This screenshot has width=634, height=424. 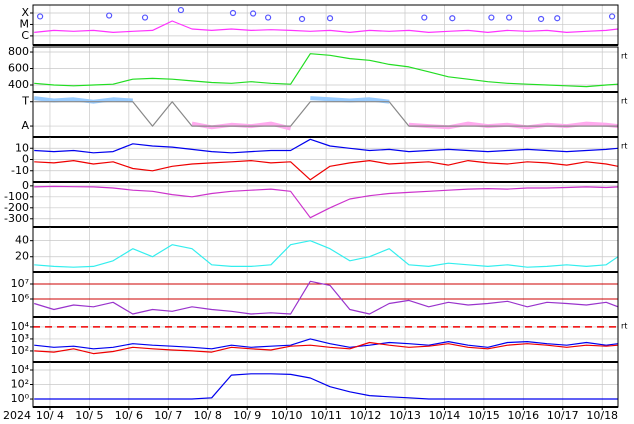 What do you see at coordinates (17, 415) in the screenshot?
I see `year-label: 2024` at bounding box center [17, 415].